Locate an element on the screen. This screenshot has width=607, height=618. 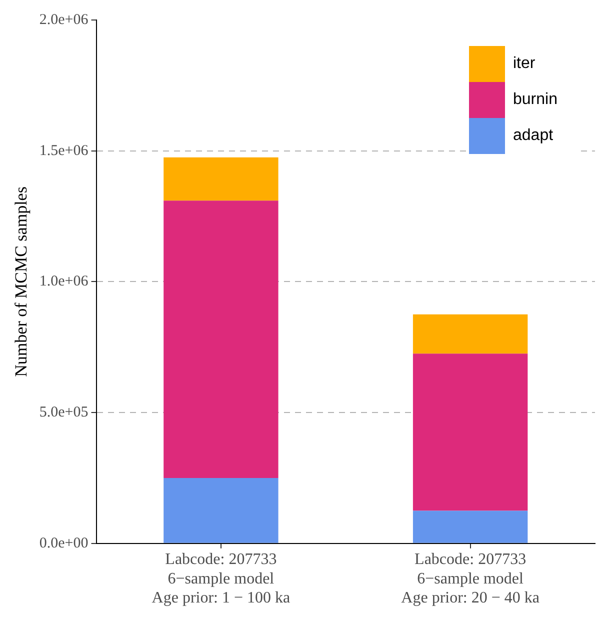
y-tick-label: 1.5e+06 is located at coordinates (64, 150).